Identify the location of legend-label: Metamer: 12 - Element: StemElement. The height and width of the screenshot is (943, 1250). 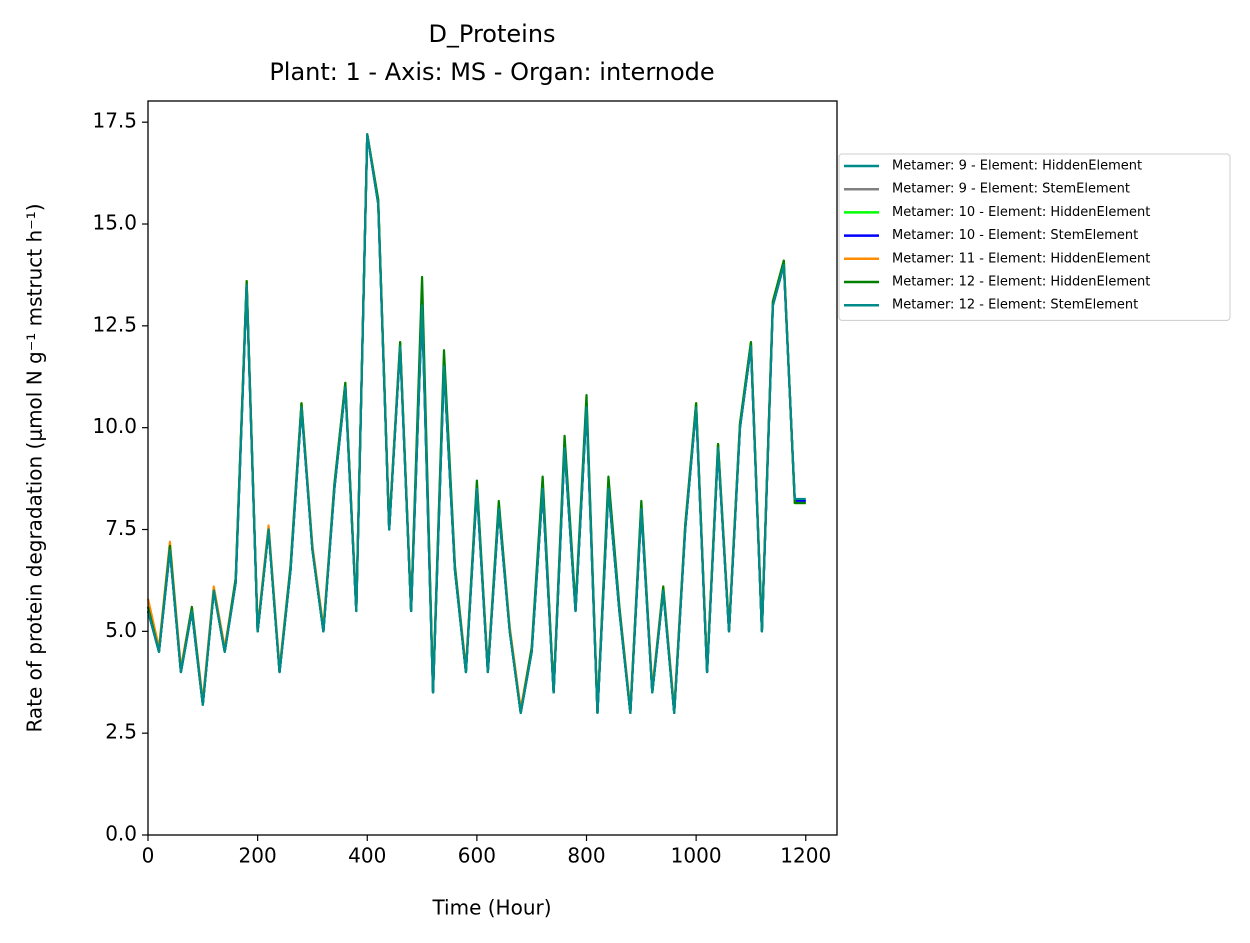
(1015, 305).